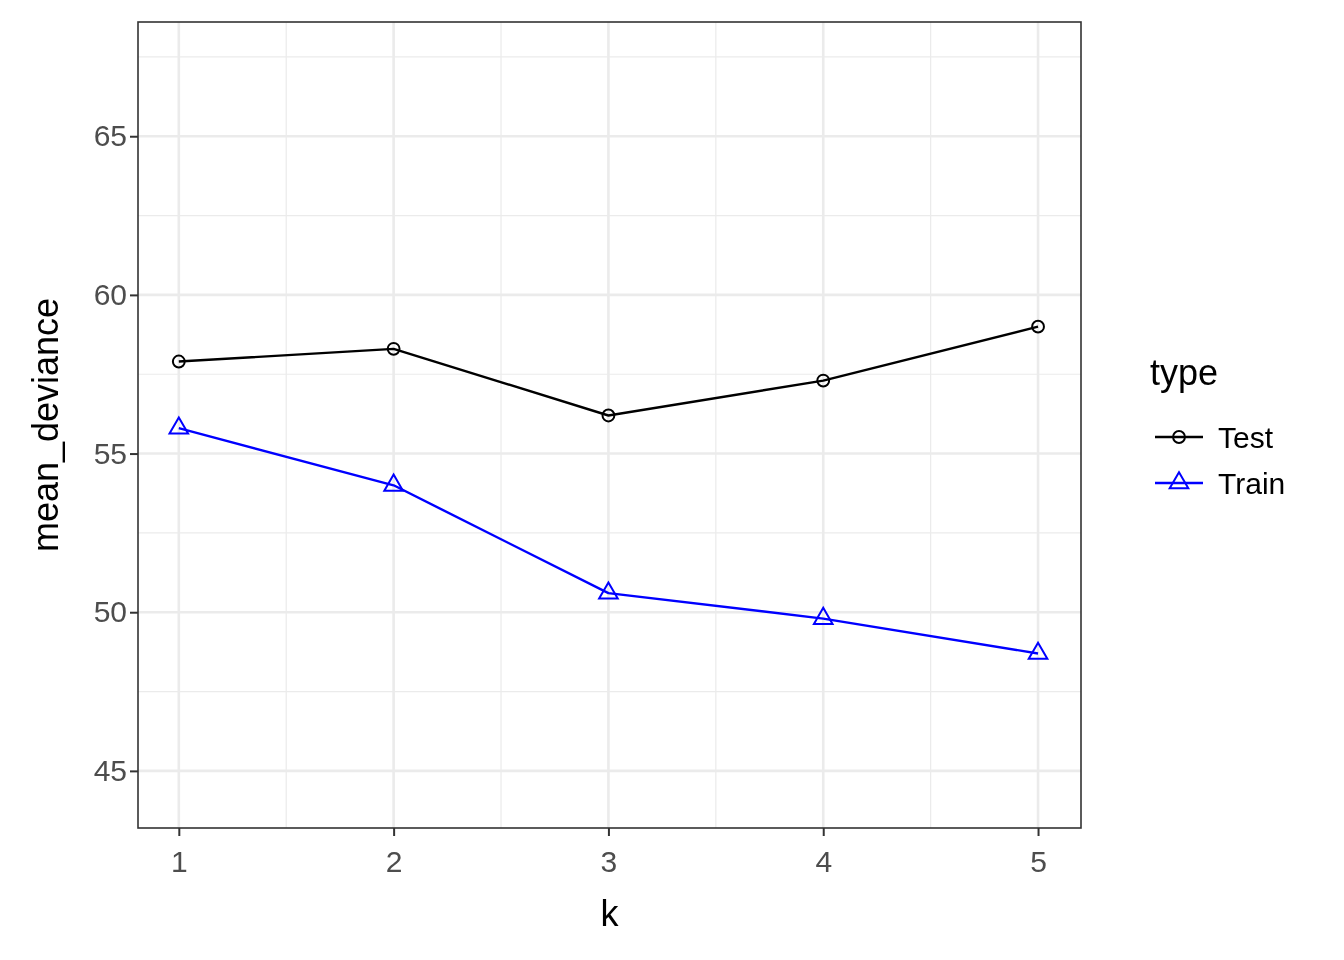  Describe the element at coordinates (110, 612) in the screenshot. I see `y-tick-label: 50` at that location.